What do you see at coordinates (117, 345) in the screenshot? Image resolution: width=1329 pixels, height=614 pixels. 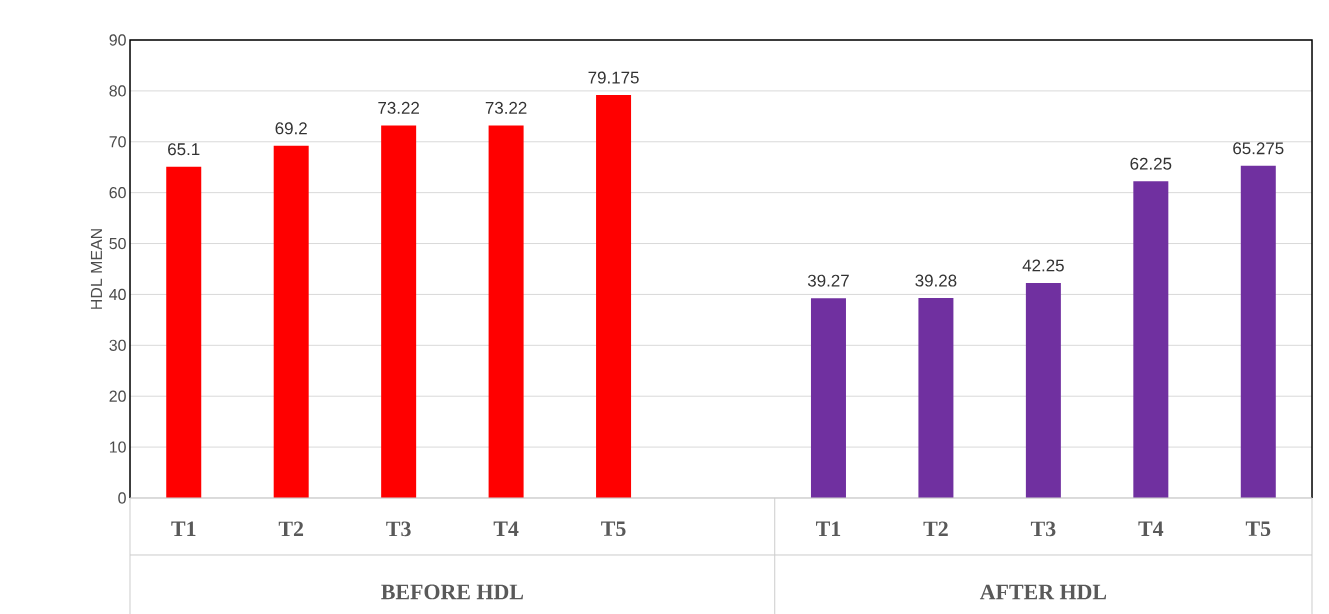 I see `y-tick-label: 30` at bounding box center [117, 345].